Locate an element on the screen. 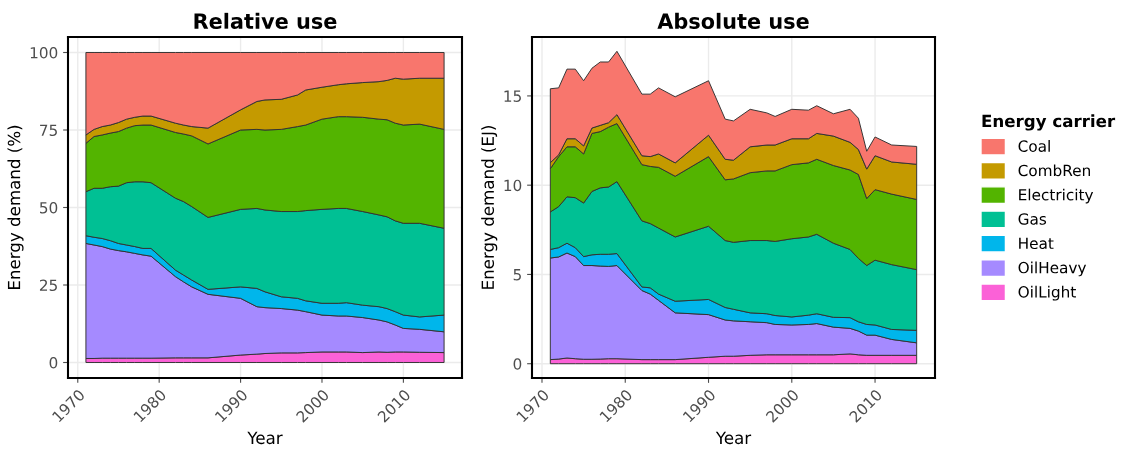  y-tick-label: 100 is located at coordinates (44, 52).